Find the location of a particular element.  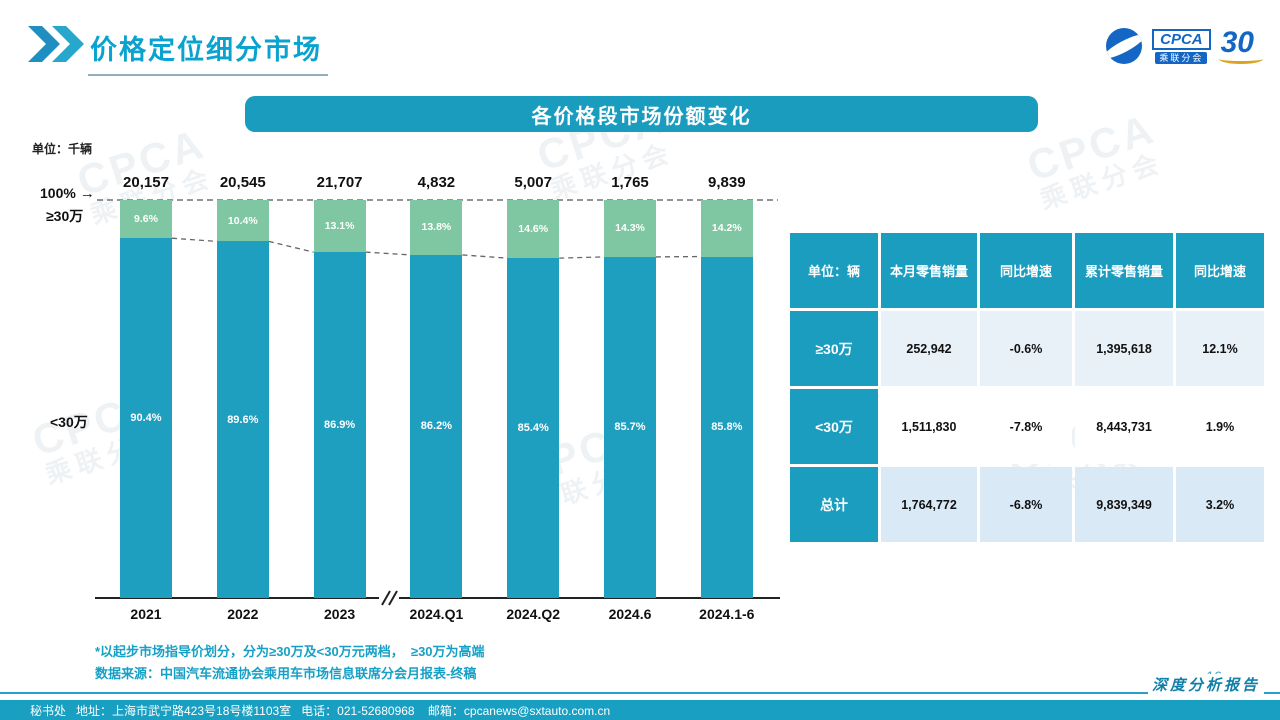

table-cell: 1,764,772 is located at coordinates (929, 504).